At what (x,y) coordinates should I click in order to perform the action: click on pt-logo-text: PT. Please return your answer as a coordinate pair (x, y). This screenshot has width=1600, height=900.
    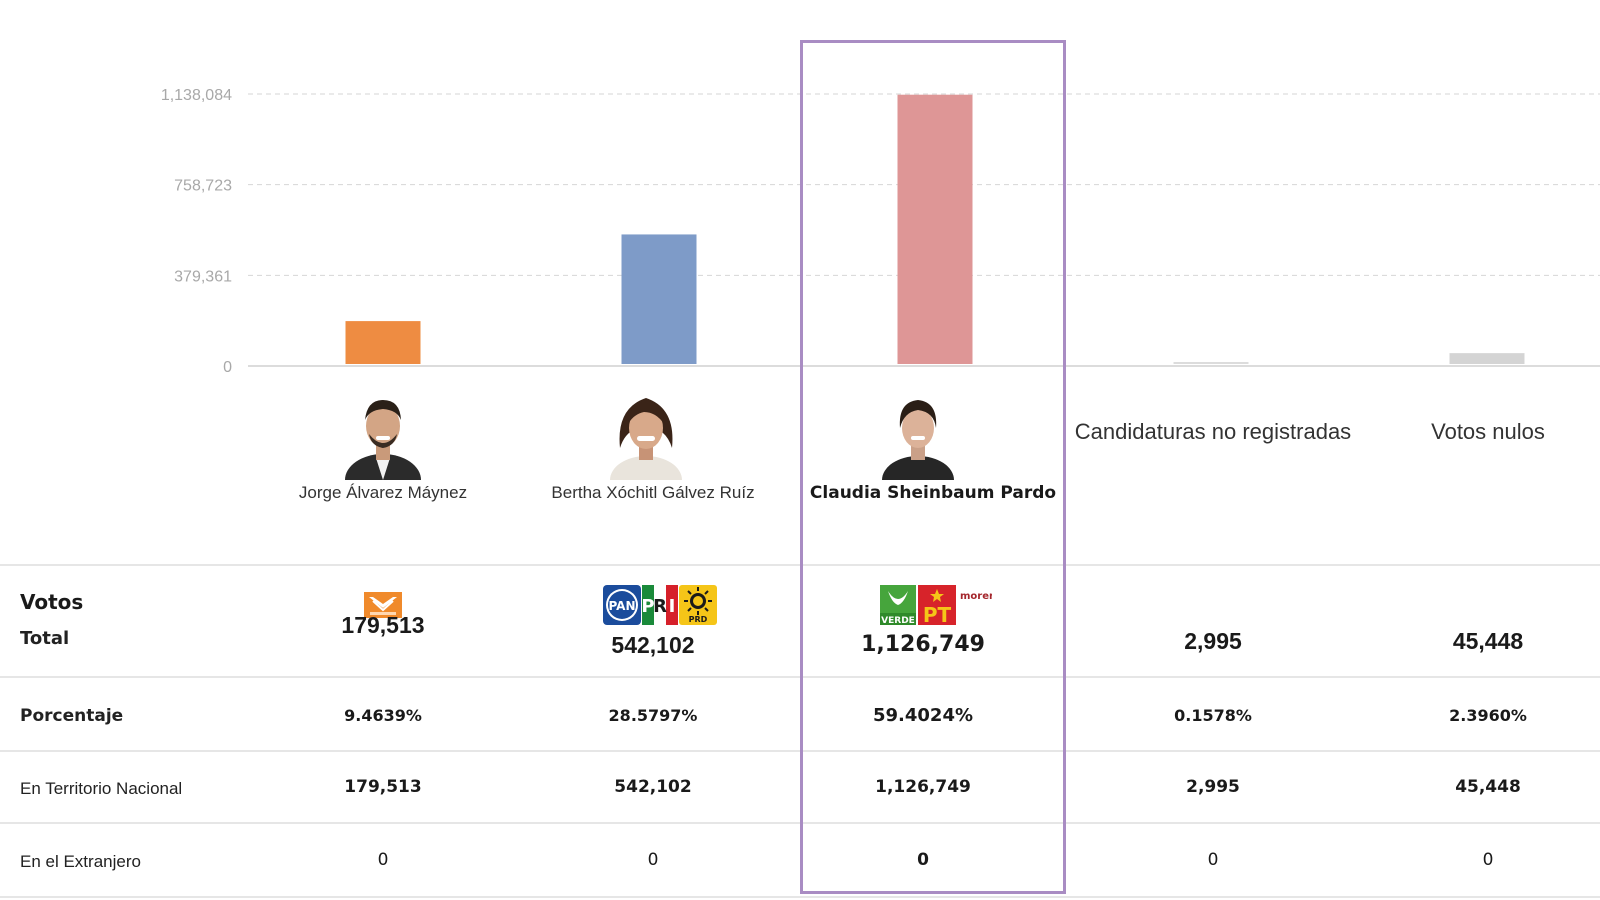
    Looking at the image, I should click on (937, 614).